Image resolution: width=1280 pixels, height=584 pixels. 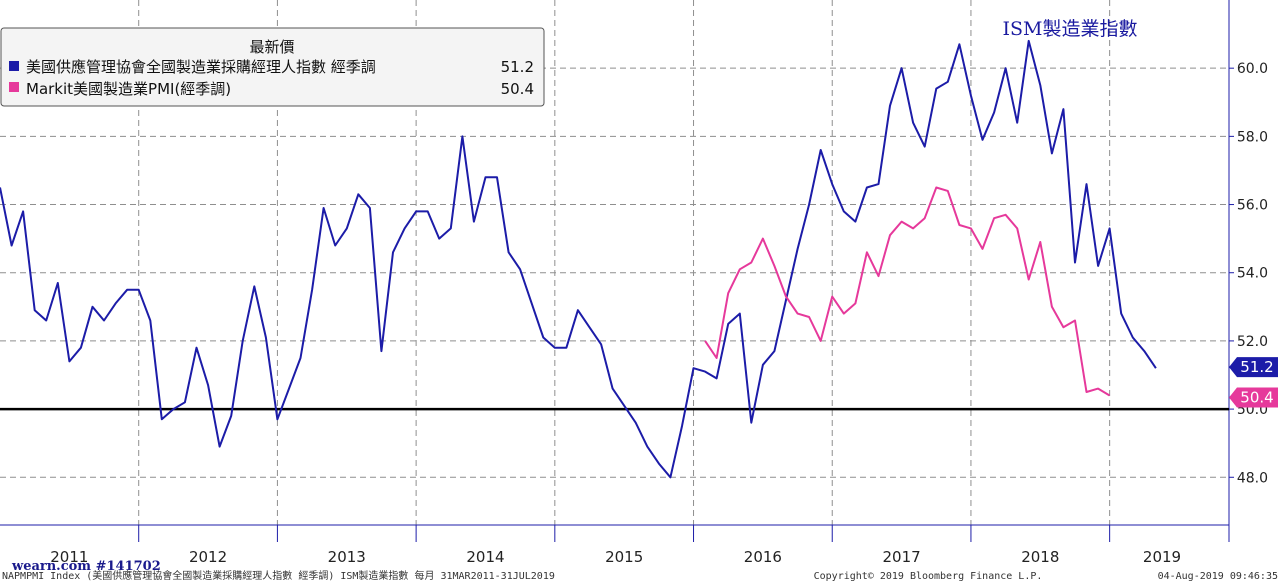 I want to click on legend-value-ism: 51.2, so click(x=517, y=67).